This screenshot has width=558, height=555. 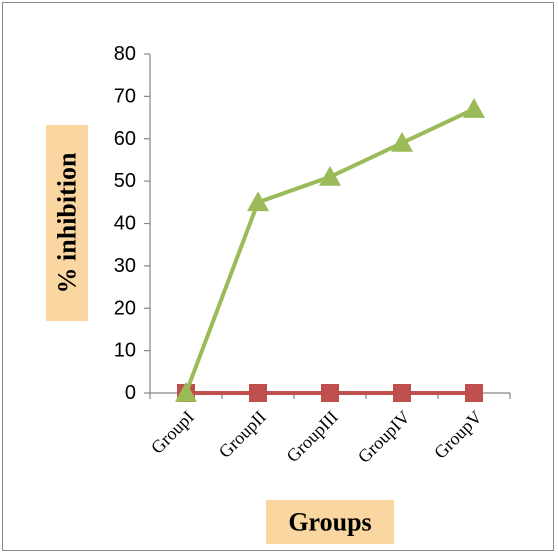 What do you see at coordinates (125, 181) in the screenshot?
I see `y-tick-label: 50` at bounding box center [125, 181].